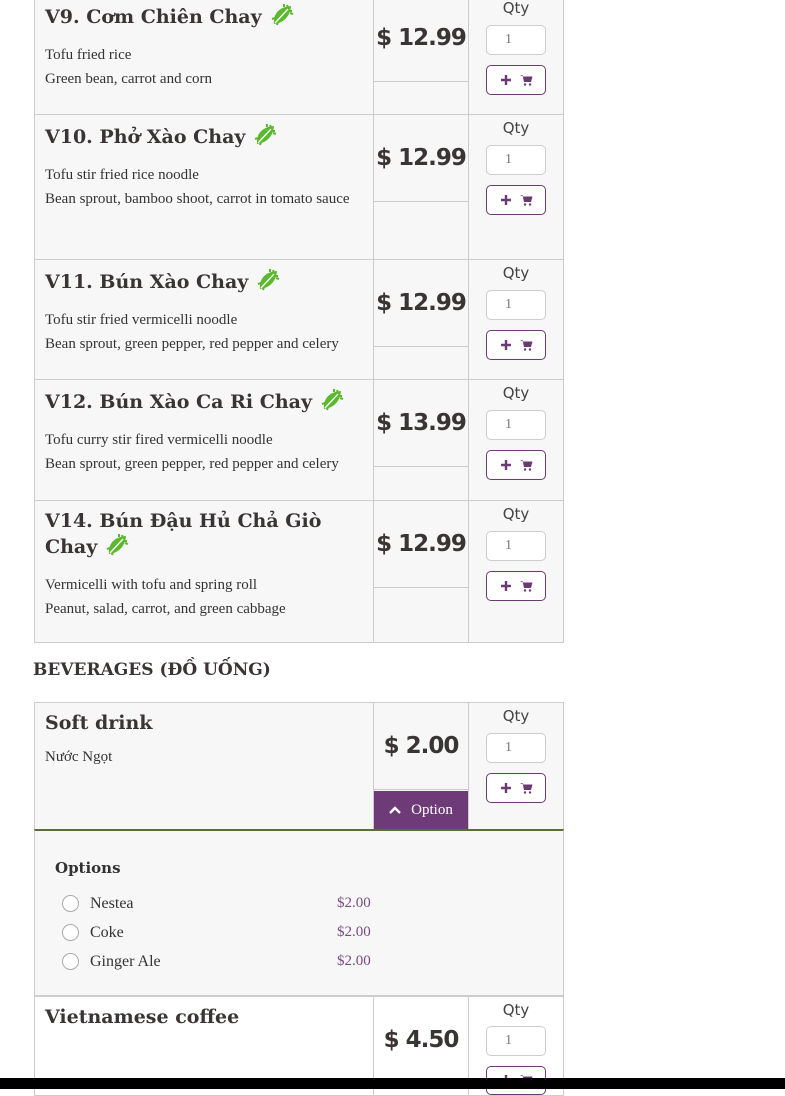 The height and width of the screenshot is (1096, 785). I want to click on item-description: Tofu fried rice, so click(88, 55).